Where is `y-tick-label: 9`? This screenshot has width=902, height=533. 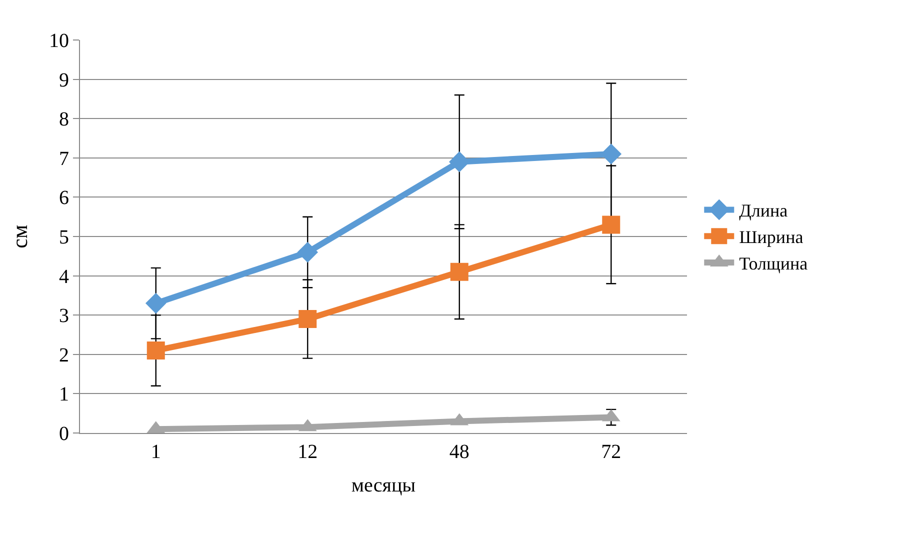 y-tick-label: 9 is located at coordinates (64, 80).